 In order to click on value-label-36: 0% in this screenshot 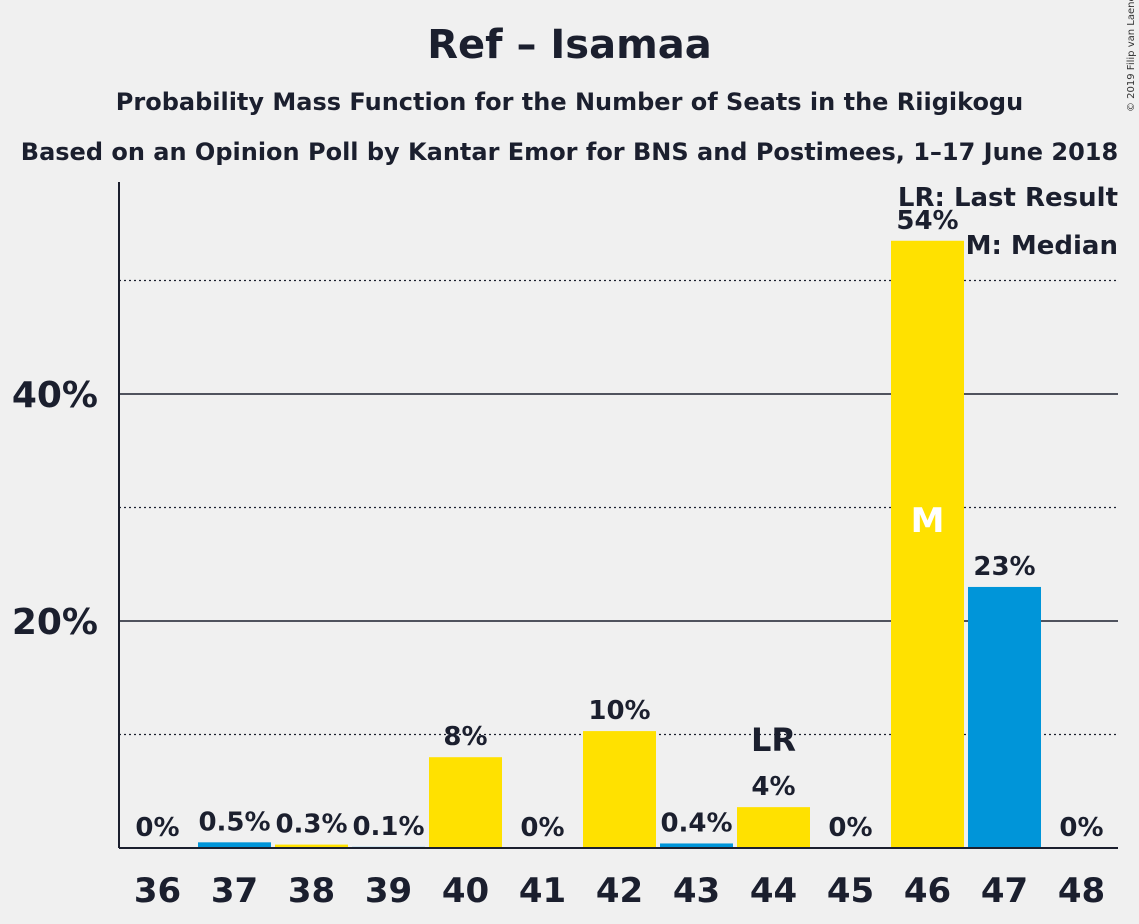, I will do `click(157, 828)`.